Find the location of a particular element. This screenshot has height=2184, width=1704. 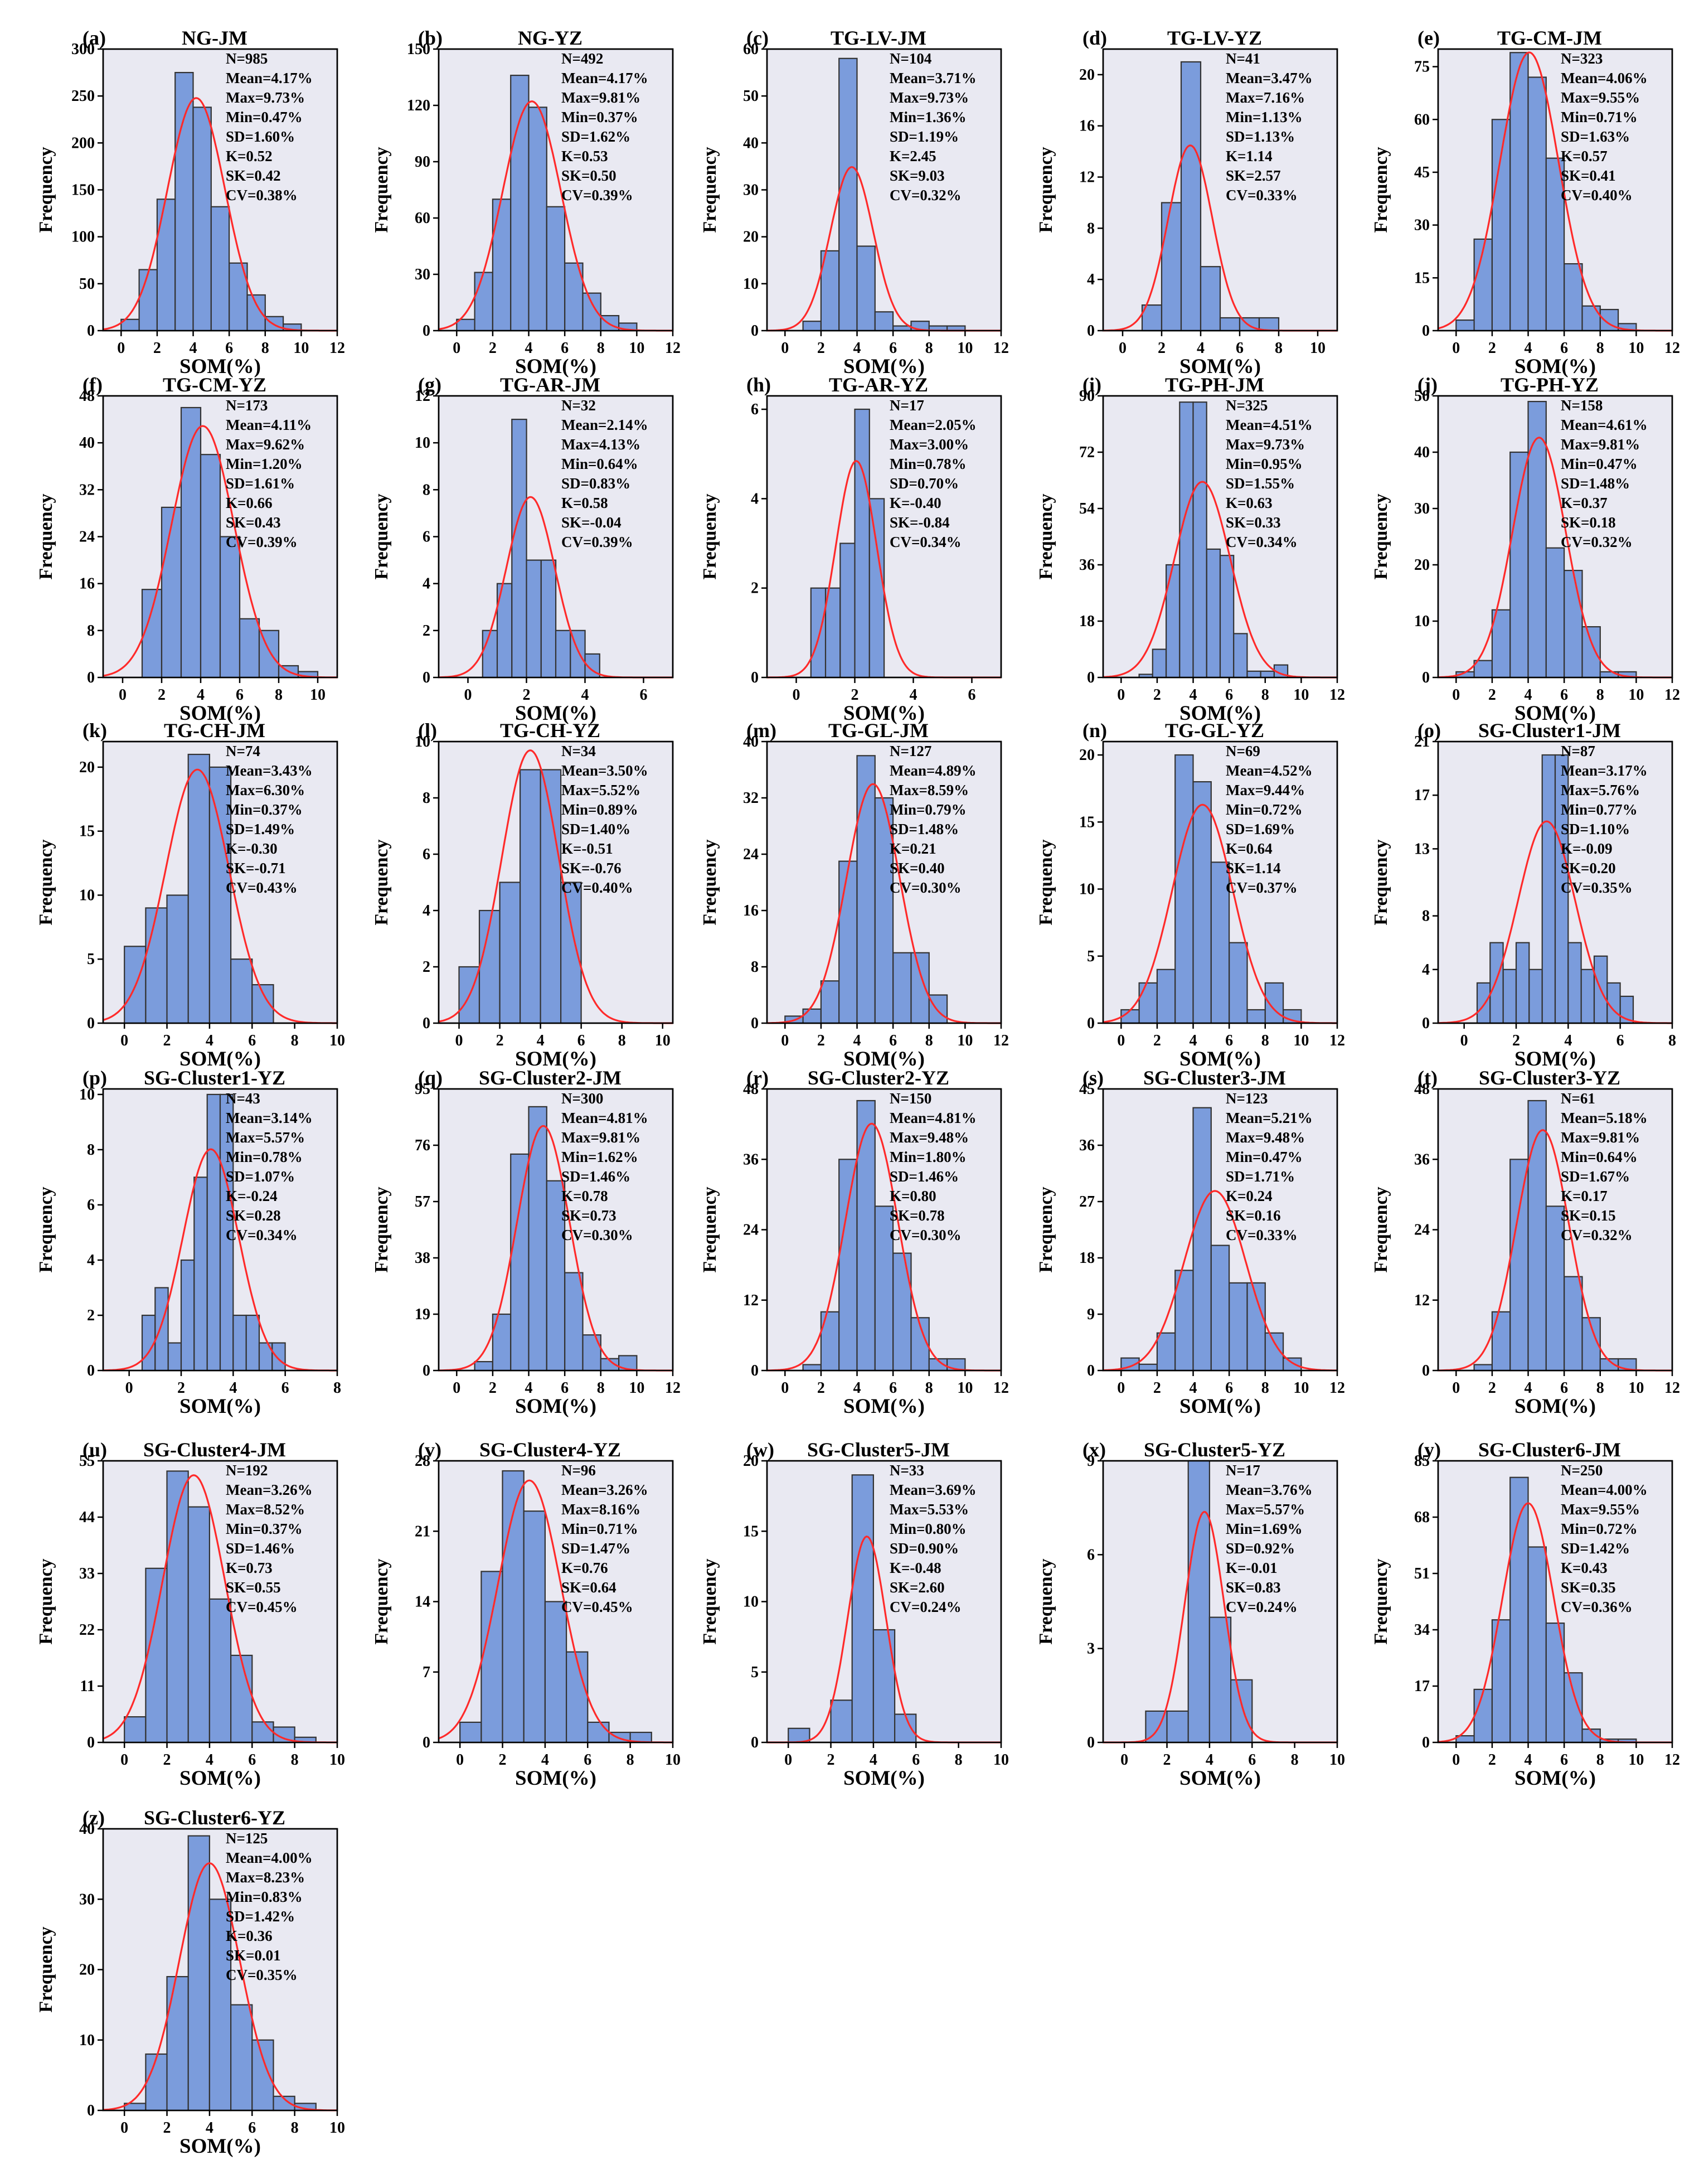

y-tick-label: 6 is located at coordinates (1091, 1554).